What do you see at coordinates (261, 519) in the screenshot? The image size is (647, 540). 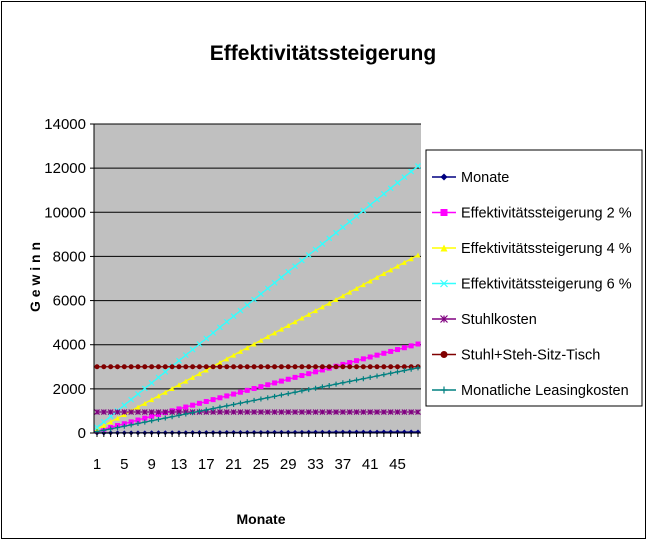 I see `x-axis-title: Monate` at bounding box center [261, 519].